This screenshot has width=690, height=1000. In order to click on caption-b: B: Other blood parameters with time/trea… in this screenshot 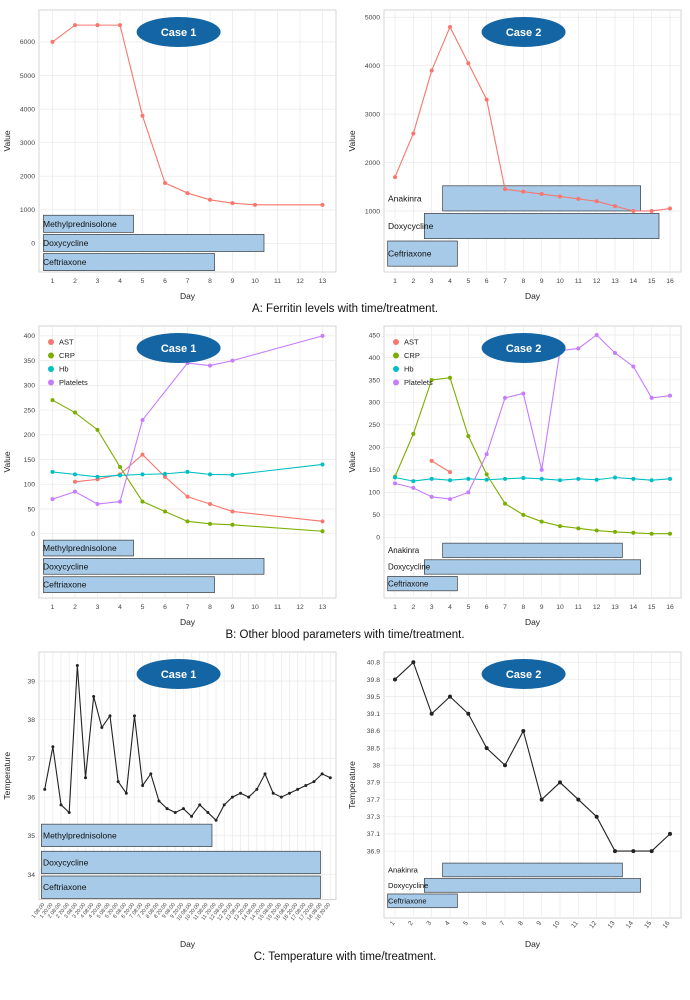, I will do `click(345, 635)`.